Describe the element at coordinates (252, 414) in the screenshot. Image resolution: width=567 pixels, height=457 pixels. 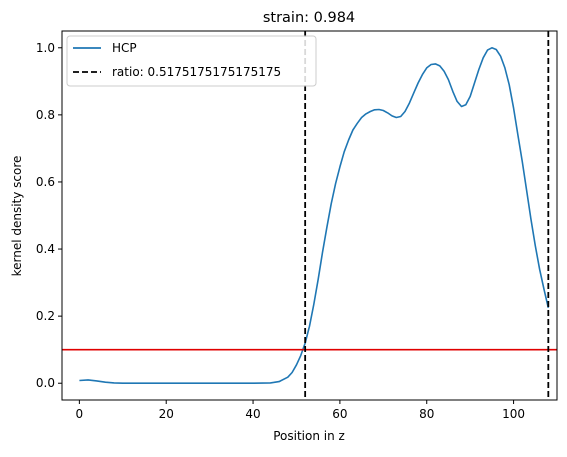
I see `x-tick-label: 40` at that location.